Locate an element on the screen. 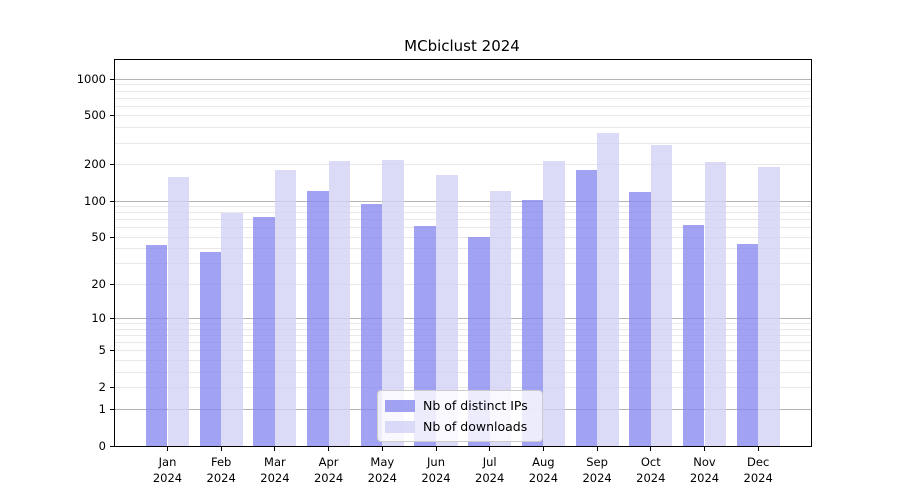  bar-downloads-may is located at coordinates (393, 302).